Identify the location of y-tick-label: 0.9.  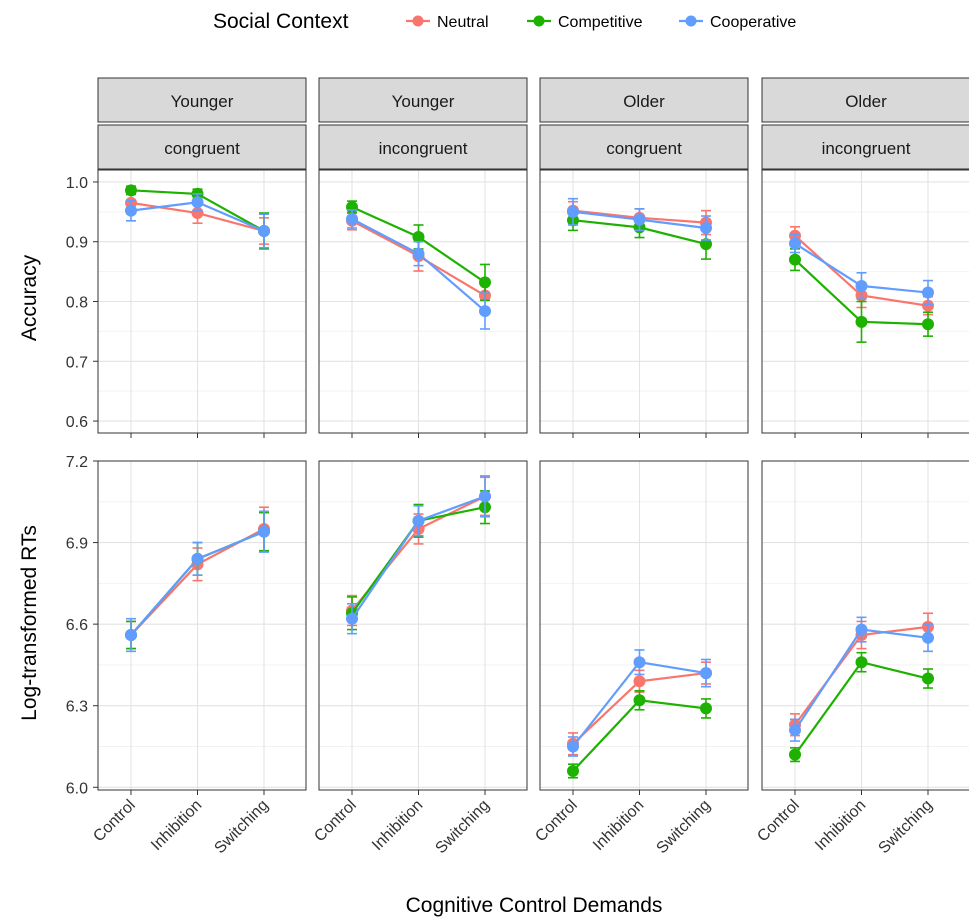
(77, 243).